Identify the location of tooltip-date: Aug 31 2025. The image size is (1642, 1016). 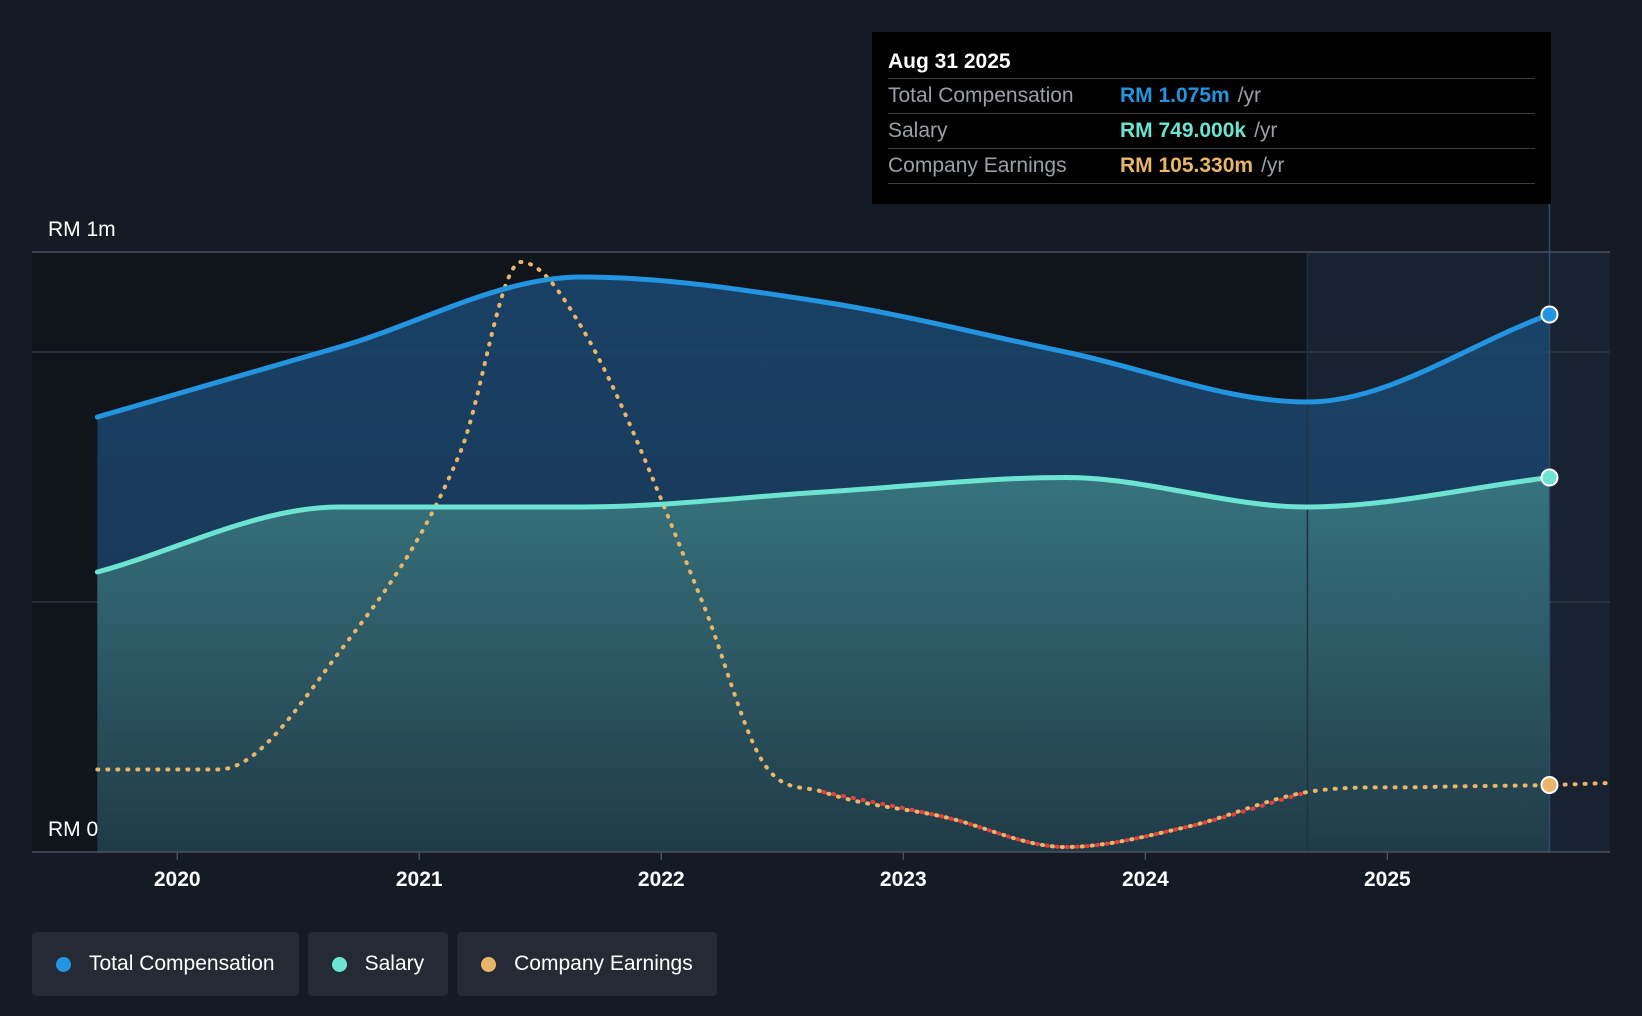
(1211, 62).